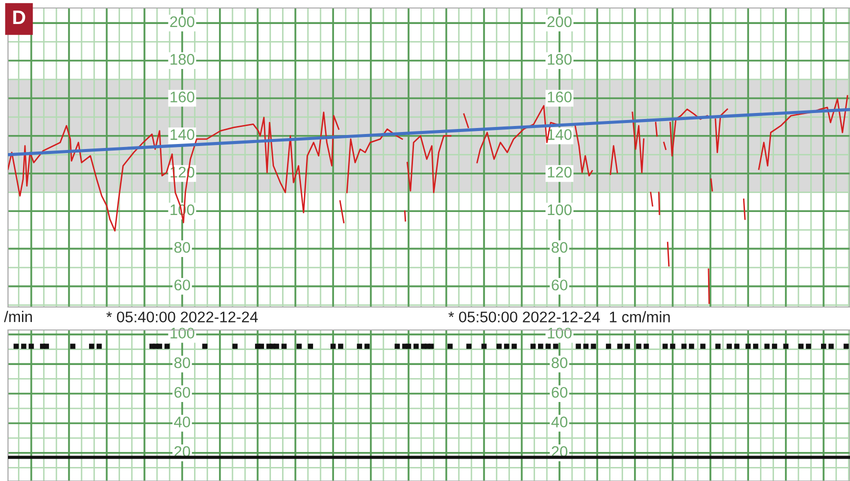  What do you see at coordinates (182, 422) in the screenshot?
I see `y-tick-label: 40` at bounding box center [182, 422].